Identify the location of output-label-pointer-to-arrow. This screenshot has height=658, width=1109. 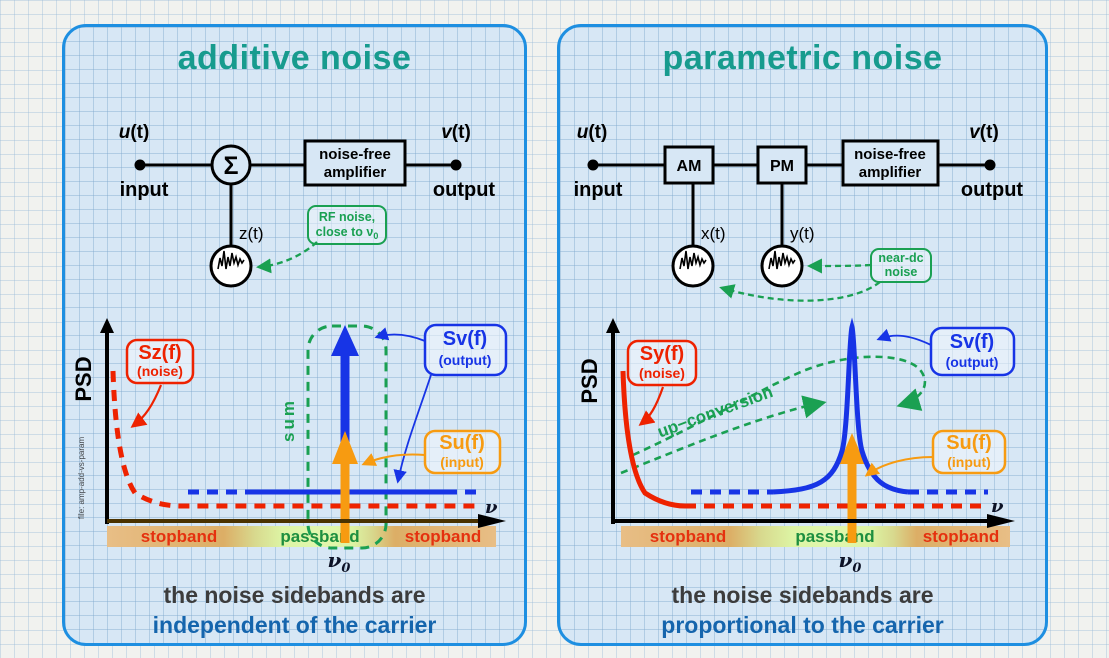
(400, 334).